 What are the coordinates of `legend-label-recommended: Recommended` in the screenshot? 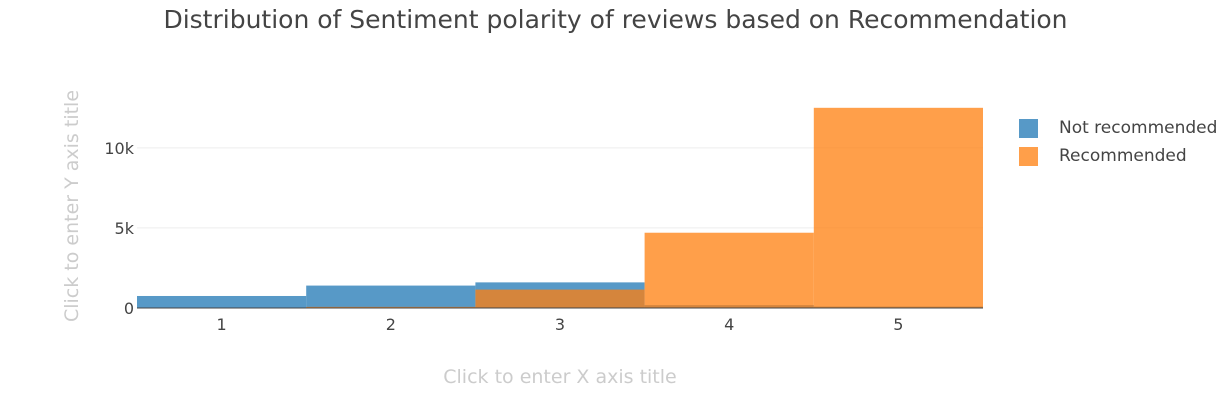 It's located at (1123, 156).